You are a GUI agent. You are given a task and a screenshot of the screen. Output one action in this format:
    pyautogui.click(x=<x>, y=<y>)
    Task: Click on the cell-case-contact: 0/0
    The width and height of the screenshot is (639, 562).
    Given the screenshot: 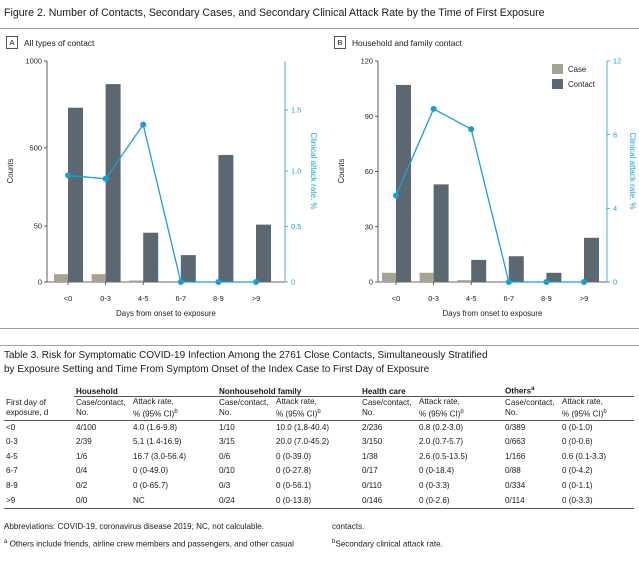 What is the action you would take?
    pyautogui.click(x=102, y=501)
    